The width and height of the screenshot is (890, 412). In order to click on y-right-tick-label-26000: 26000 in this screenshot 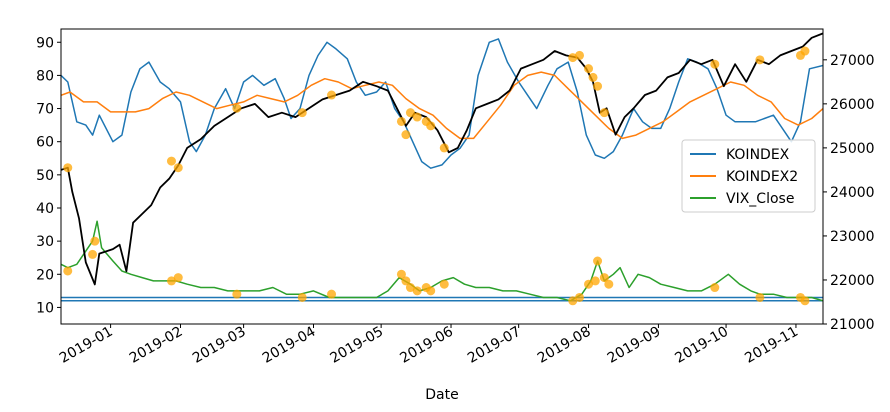, I will do `click(852, 105)`.